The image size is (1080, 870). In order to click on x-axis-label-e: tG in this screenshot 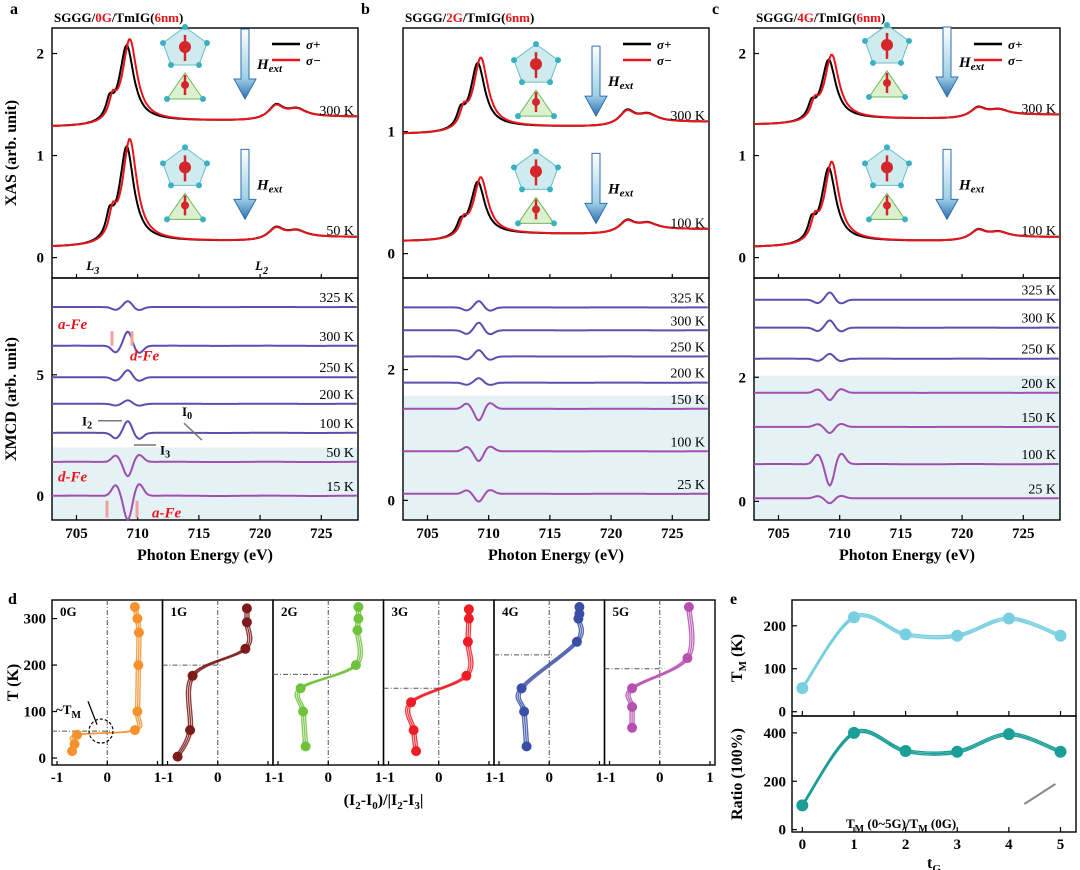, I will do `click(934, 862)`.